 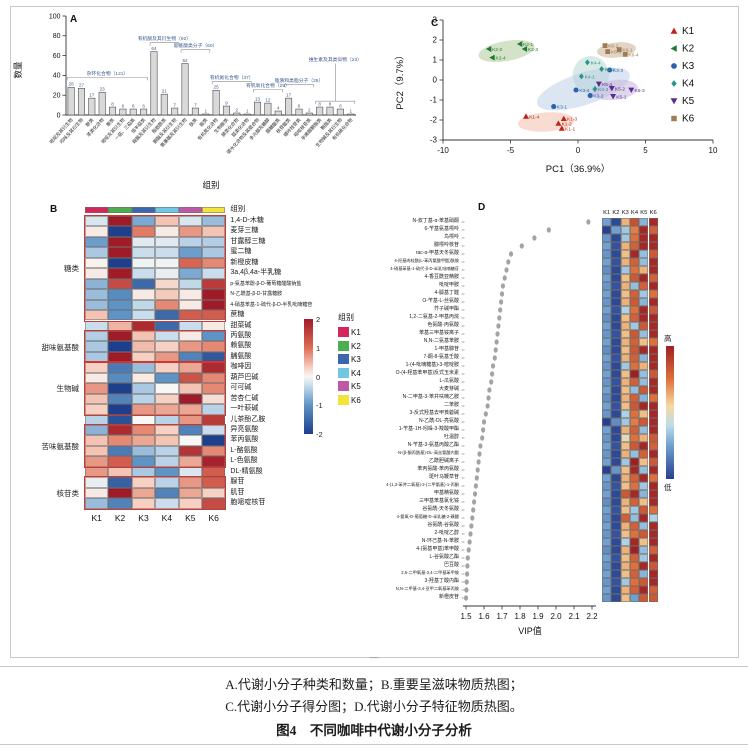 I want to click on heatmap-row-label: 腺苷, so click(x=237, y=482).